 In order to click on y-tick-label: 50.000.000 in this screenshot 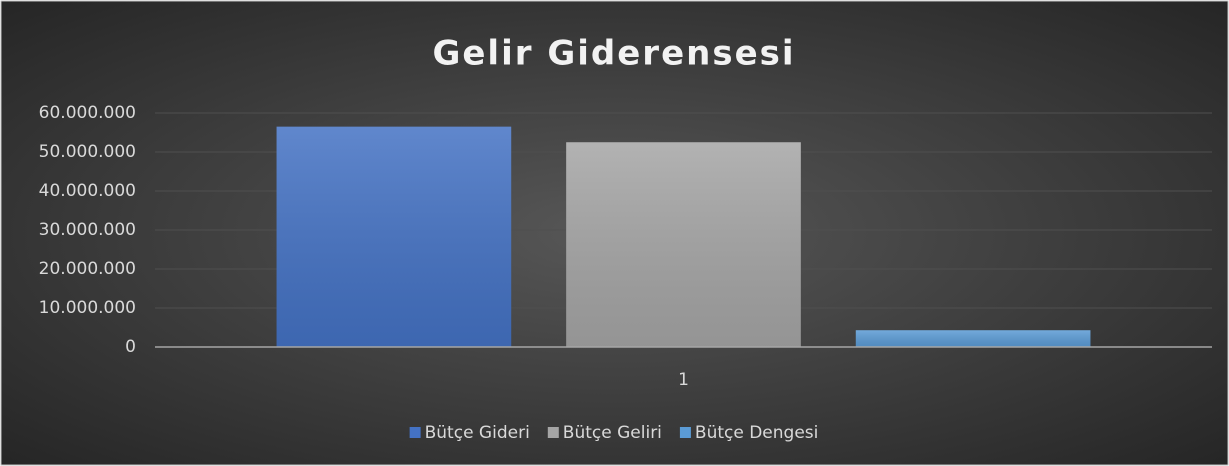, I will do `click(87, 152)`.